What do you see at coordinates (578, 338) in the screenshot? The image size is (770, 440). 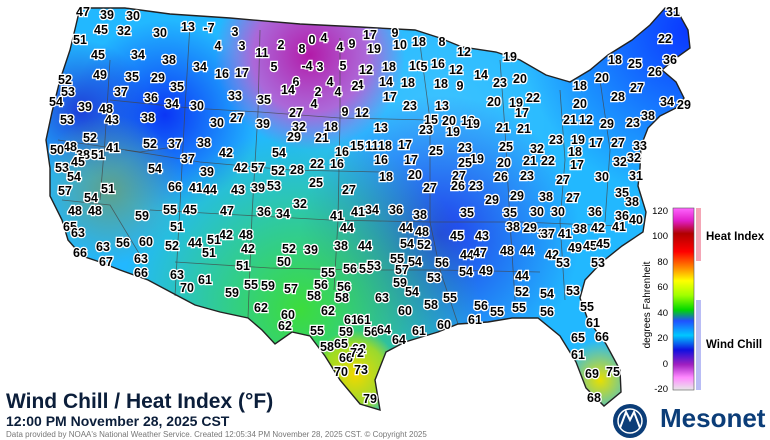 I see `station-value: 65` at bounding box center [578, 338].